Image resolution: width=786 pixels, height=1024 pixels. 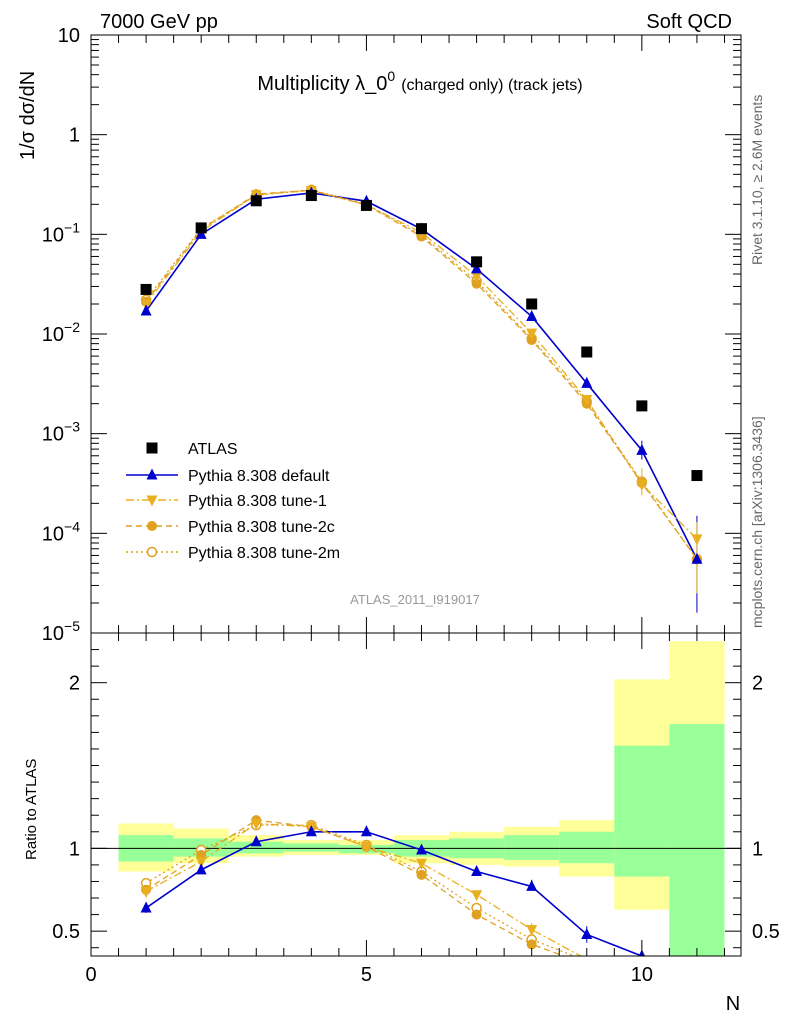 I want to click on ratio-series-group, so click(x=393, y=885).